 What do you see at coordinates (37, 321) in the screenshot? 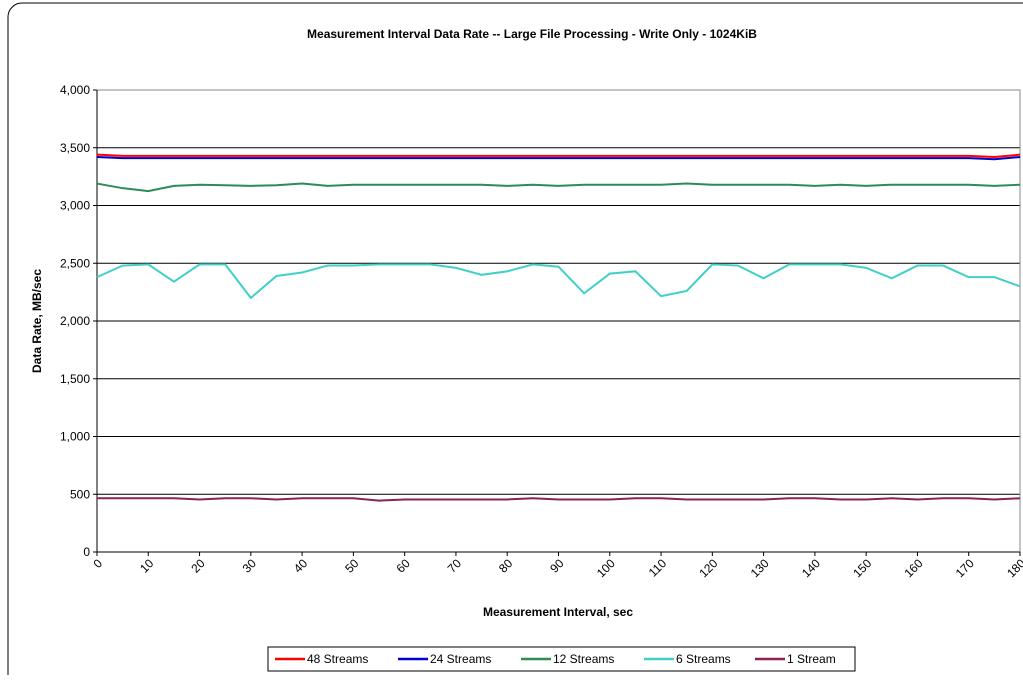
I see `y-axis-label: Data Rate, MB/sec` at bounding box center [37, 321].